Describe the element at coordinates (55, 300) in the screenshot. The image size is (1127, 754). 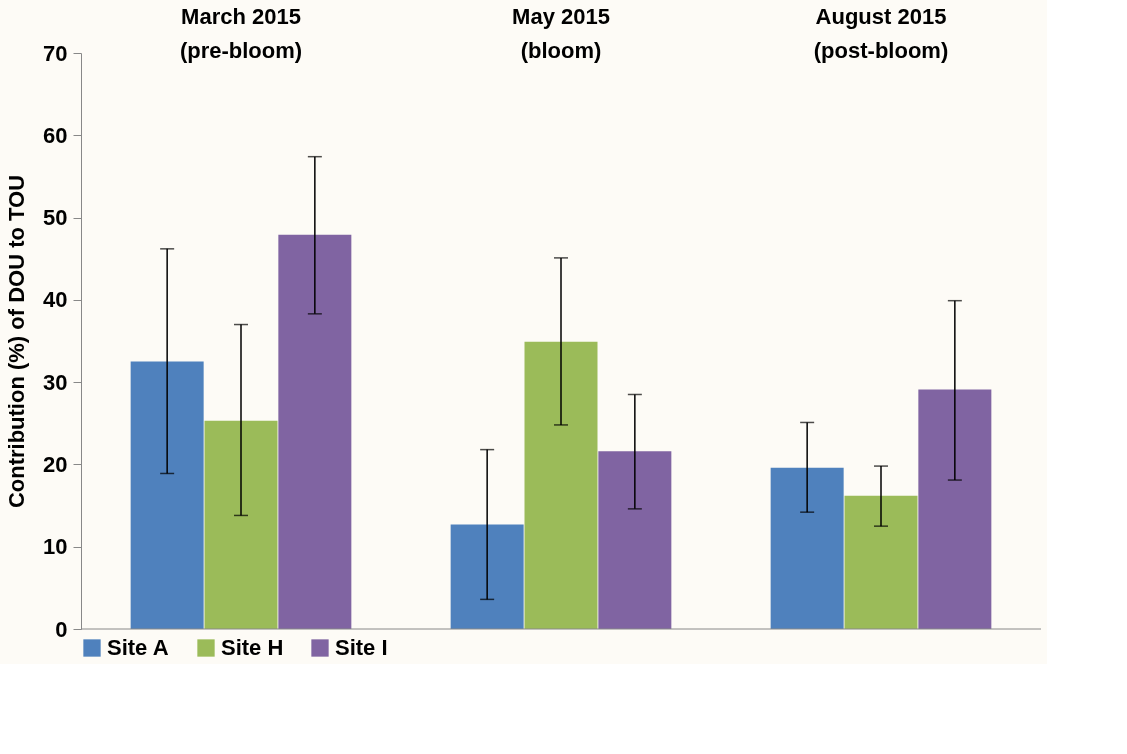
I see `y-tick-label: 40` at that location.